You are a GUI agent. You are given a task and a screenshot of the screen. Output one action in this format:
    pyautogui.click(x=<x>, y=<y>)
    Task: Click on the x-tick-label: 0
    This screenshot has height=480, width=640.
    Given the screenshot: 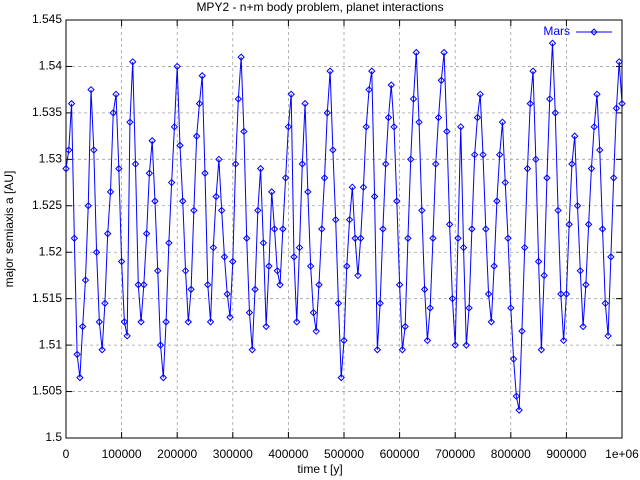 What is the action you would take?
    pyautogui.click(x=66, y=454)
    